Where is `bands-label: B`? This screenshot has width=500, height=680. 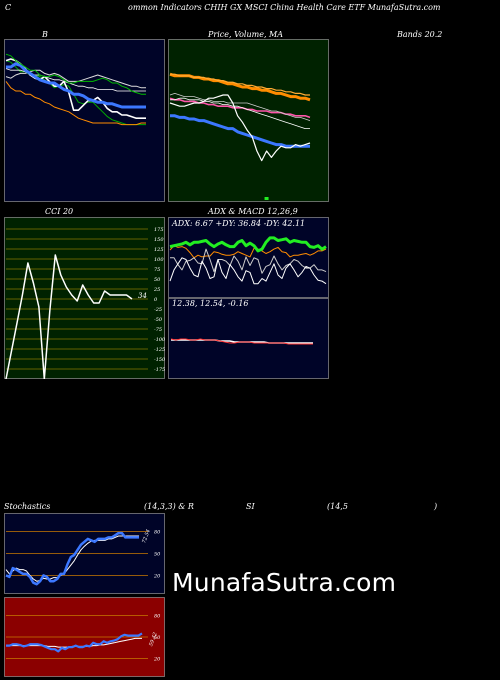 bands-label: B is located at coordinates (45, 34).